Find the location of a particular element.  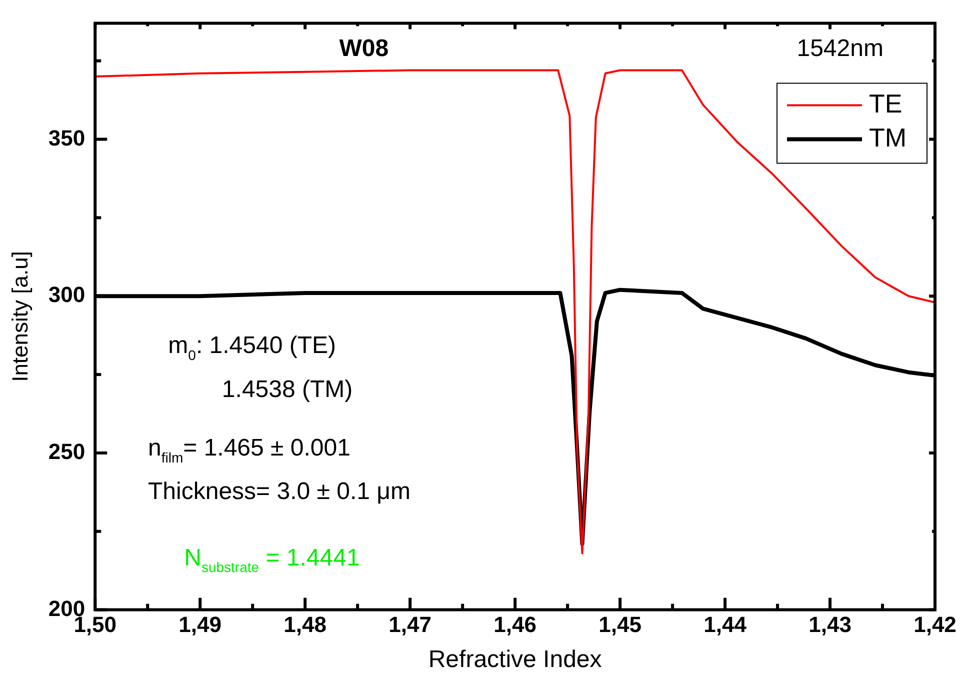

annotation: 1.4538 (TM) is located at coordinates (287, 390).